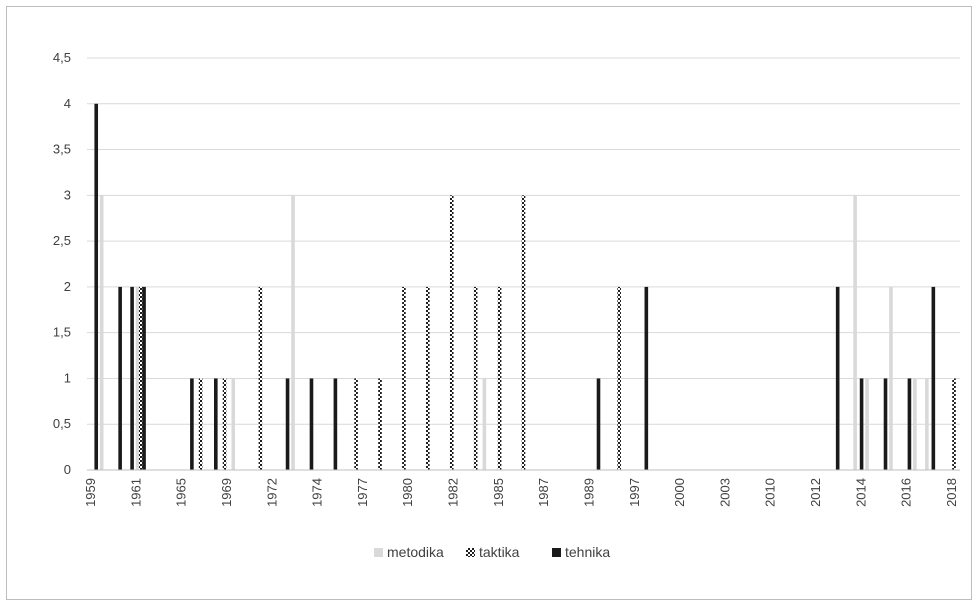 The height and width of the screenshot is (603, 976). What do you see at coordinates (815, 492) in the screenshot?
I see `x-tick-label: 2012` at bounding box center [815, 492].